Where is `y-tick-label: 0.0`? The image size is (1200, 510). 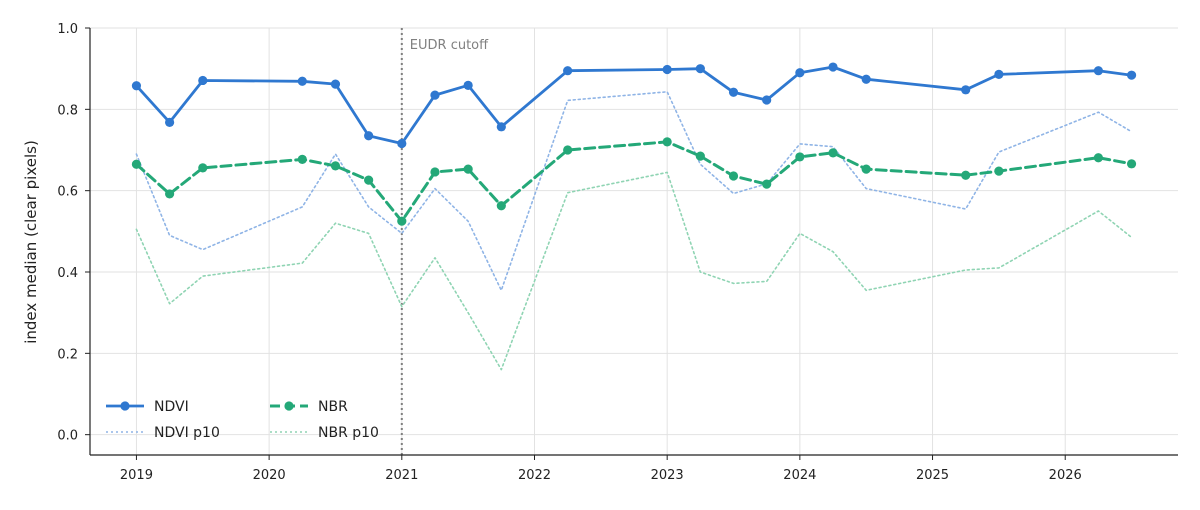
y-tick-label: 0.0 is located at coordinates (67, 436).